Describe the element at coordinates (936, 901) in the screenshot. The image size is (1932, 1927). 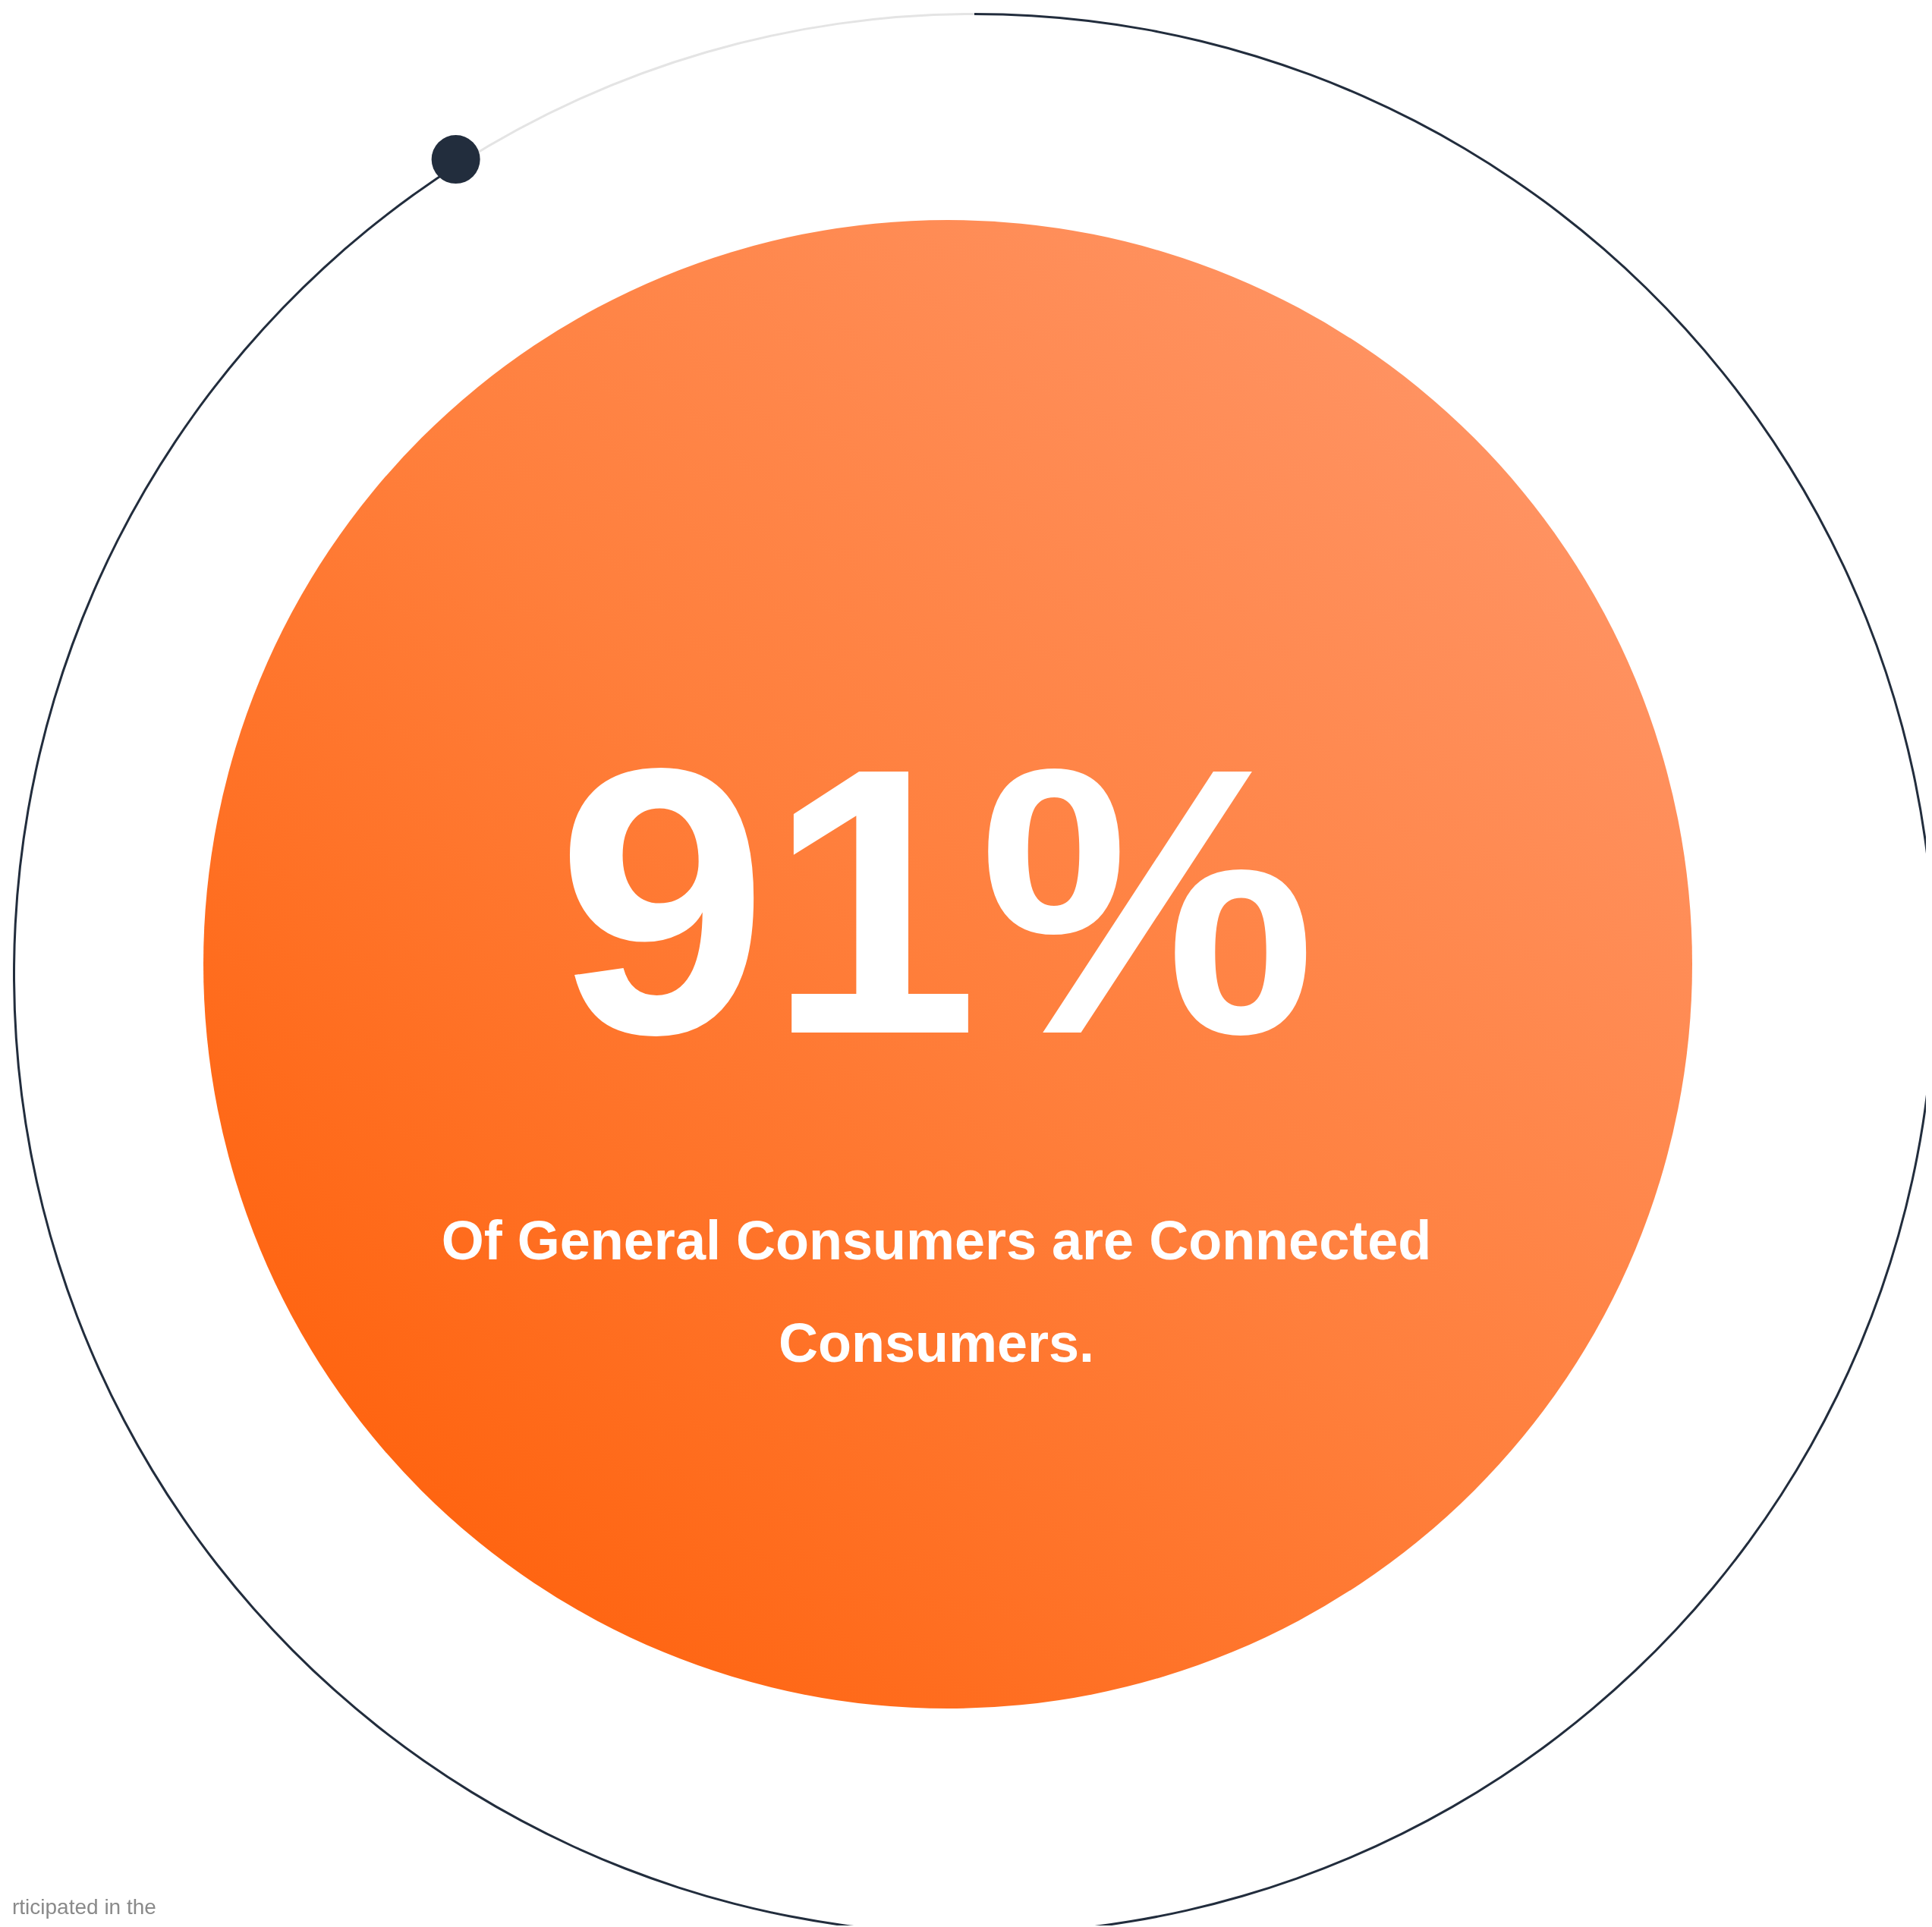
I see `data-label: 91%` at that location.